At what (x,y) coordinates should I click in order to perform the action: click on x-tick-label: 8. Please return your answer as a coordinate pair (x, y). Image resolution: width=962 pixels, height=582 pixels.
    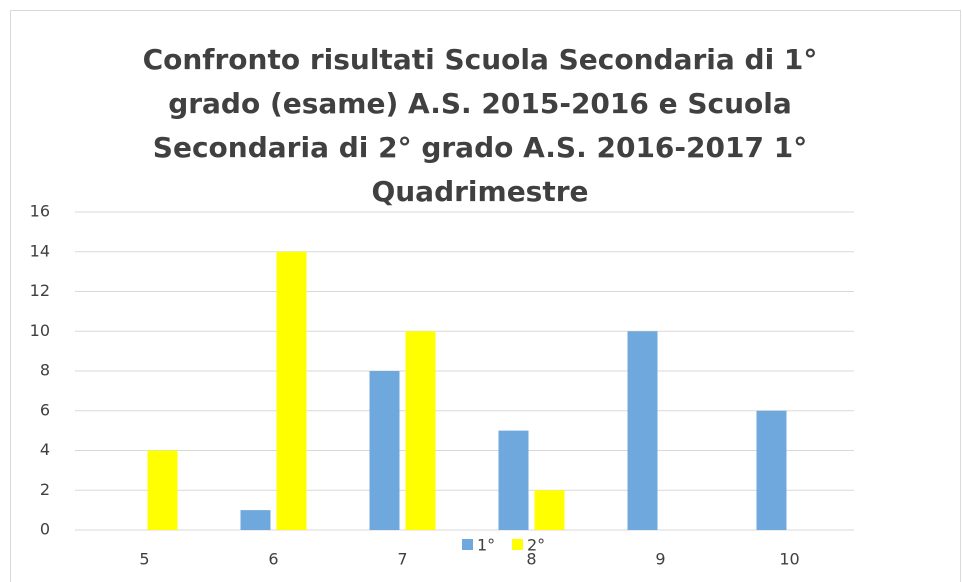
    Looking at the image, I should click on (531, 559).